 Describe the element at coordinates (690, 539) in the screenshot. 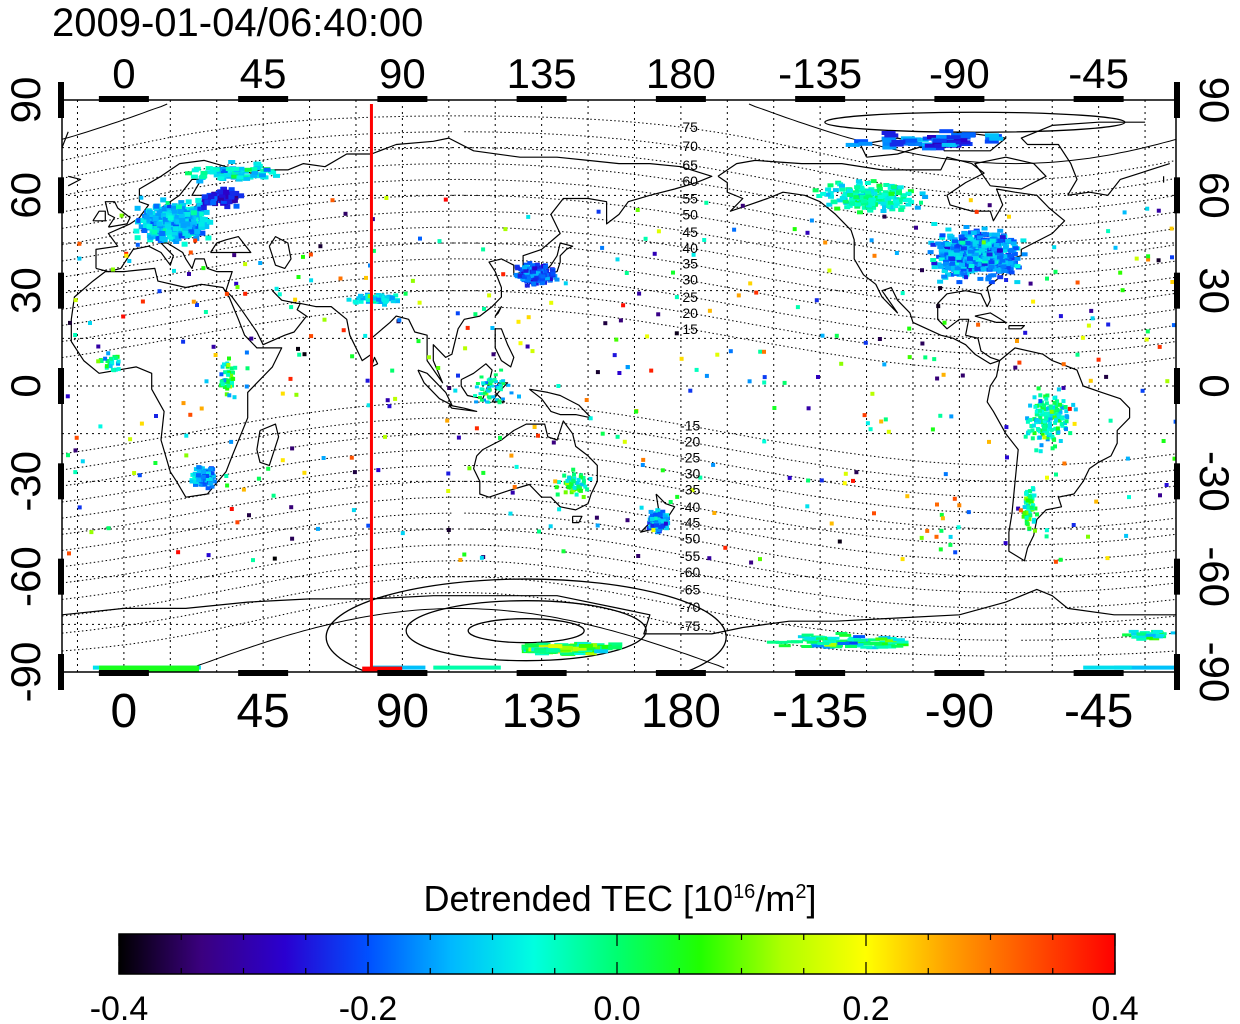

I see `contour-label: -50` at that location.